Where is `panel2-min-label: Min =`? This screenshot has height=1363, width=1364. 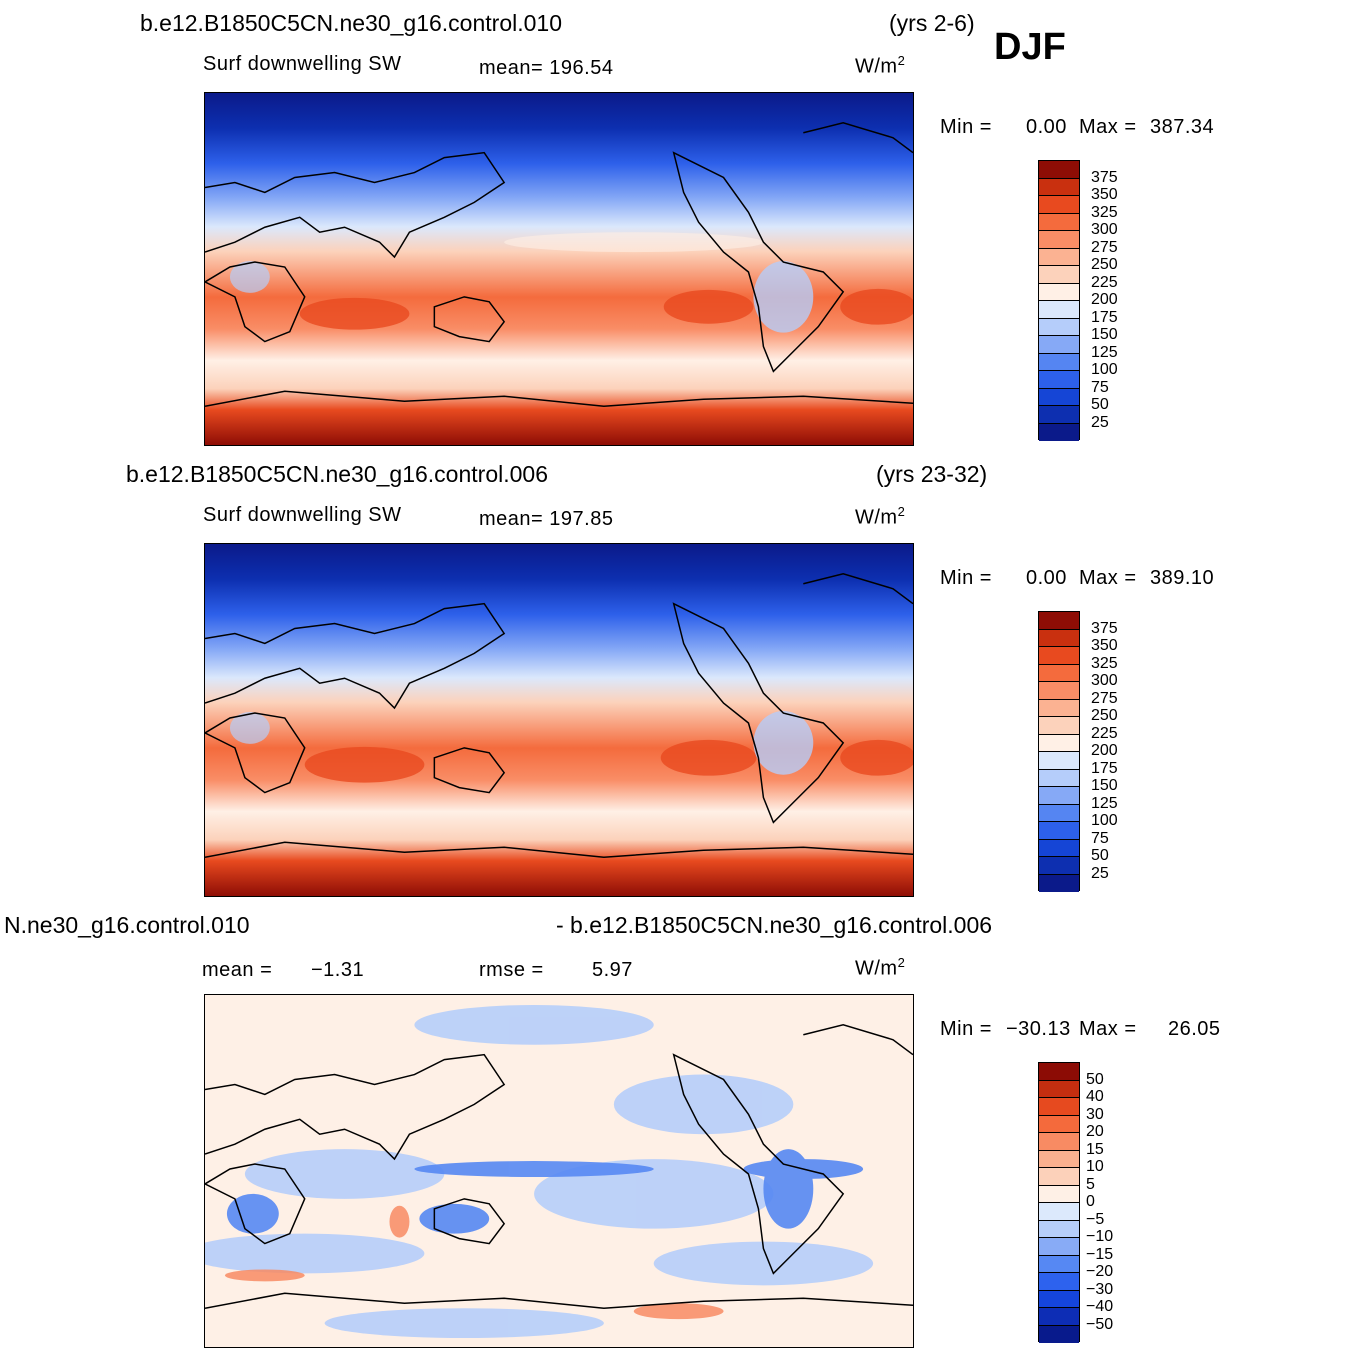 panel2-min-label: Min = is located at coordinates (966, 578).